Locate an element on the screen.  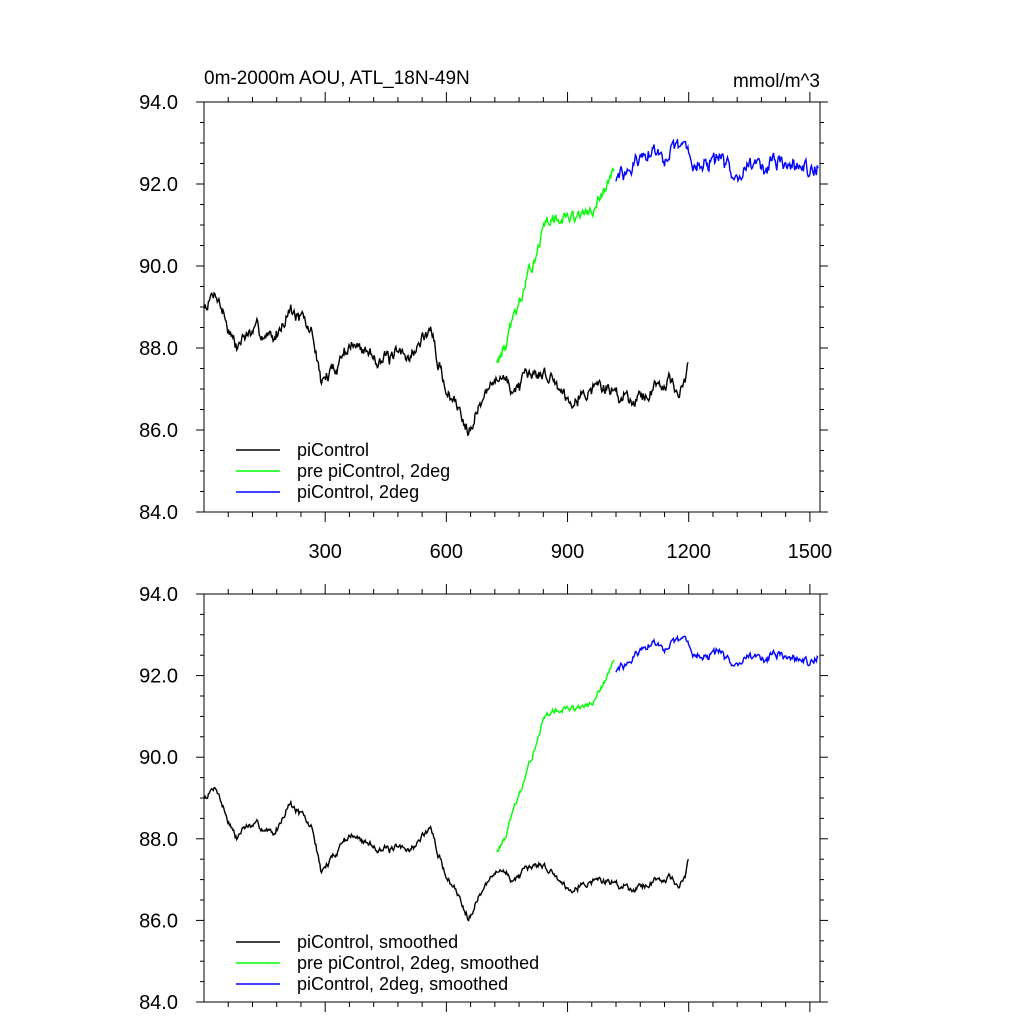
legend-label: pre piControl, 2deg, smoothed is located at coordinates (418, 963).